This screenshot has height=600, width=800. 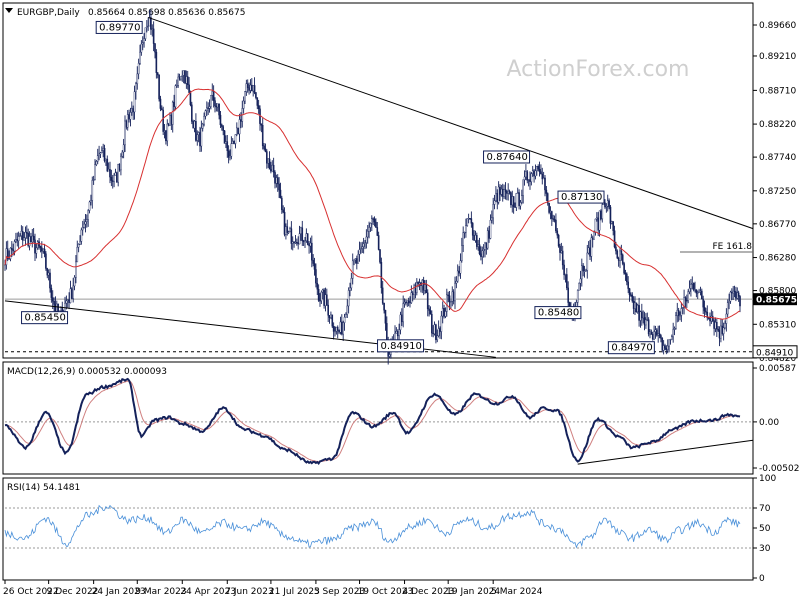 I want to click on date-tick-label: 19 Jan 2024, so click(x=473, y=592).